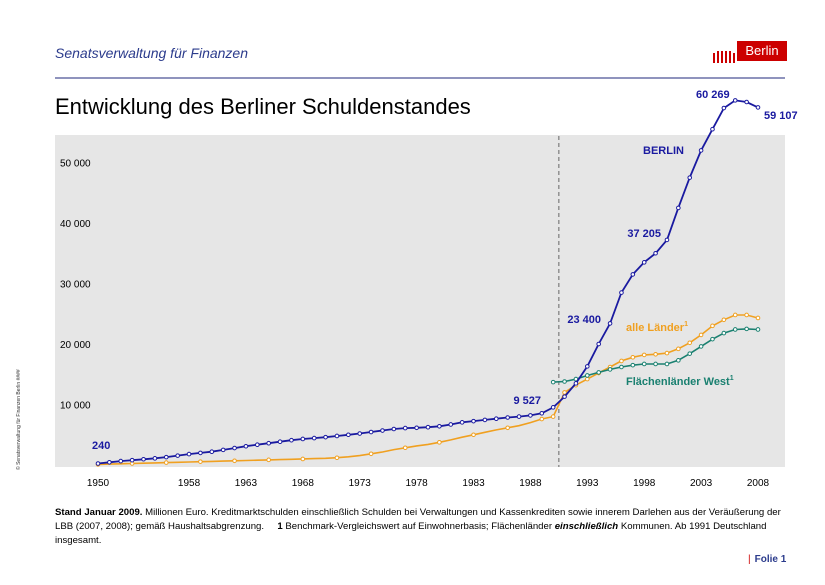 This screenshot has width=825, height=585. What do you see at coordinates (586, 526) in the screenshot?
I see `footnote-emphasis: einschließlich` at bounding box center [586, 526].